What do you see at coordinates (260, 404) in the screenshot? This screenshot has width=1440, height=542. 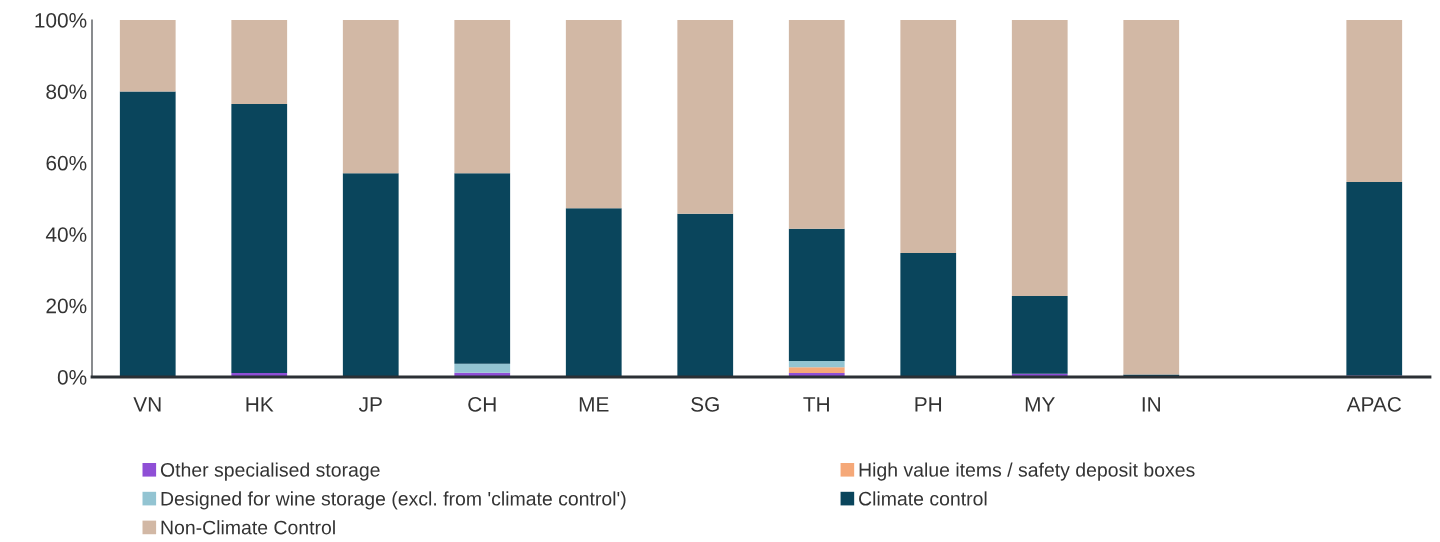 I see `x-tick-label: HK` at bounding box center [260, 404].